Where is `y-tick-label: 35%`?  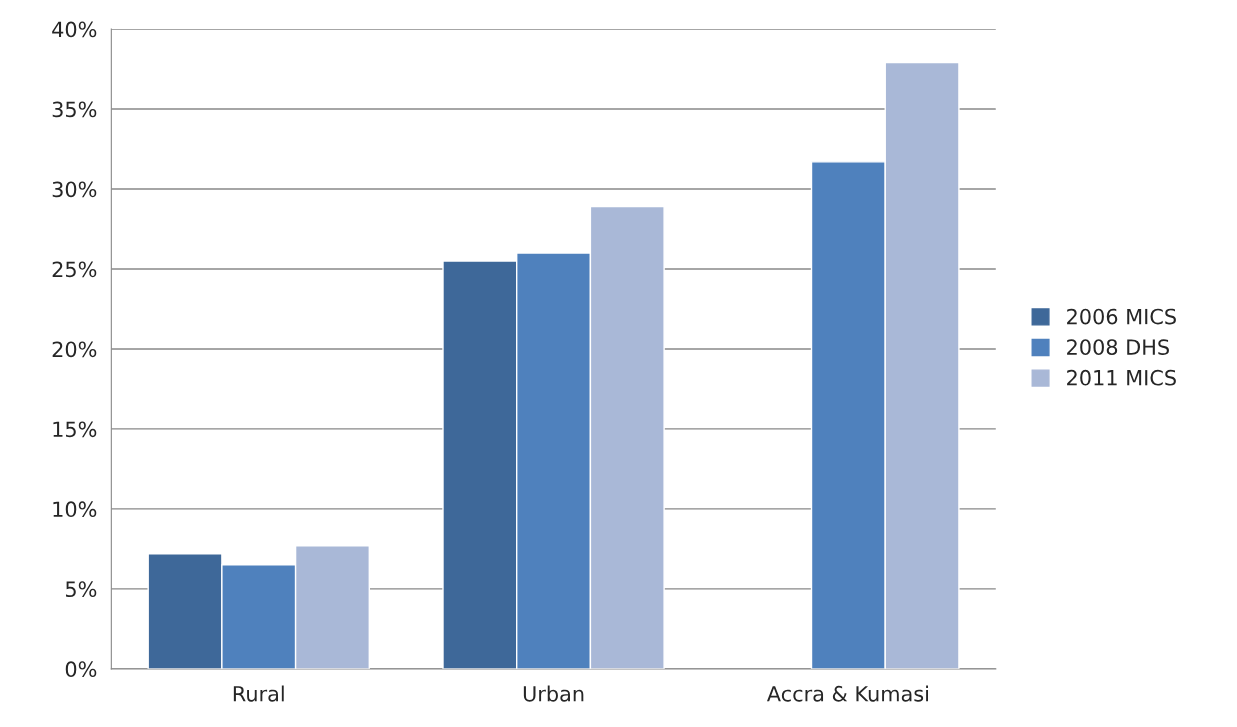 y-tick-label: 35% is located at coordinates (74, 109).